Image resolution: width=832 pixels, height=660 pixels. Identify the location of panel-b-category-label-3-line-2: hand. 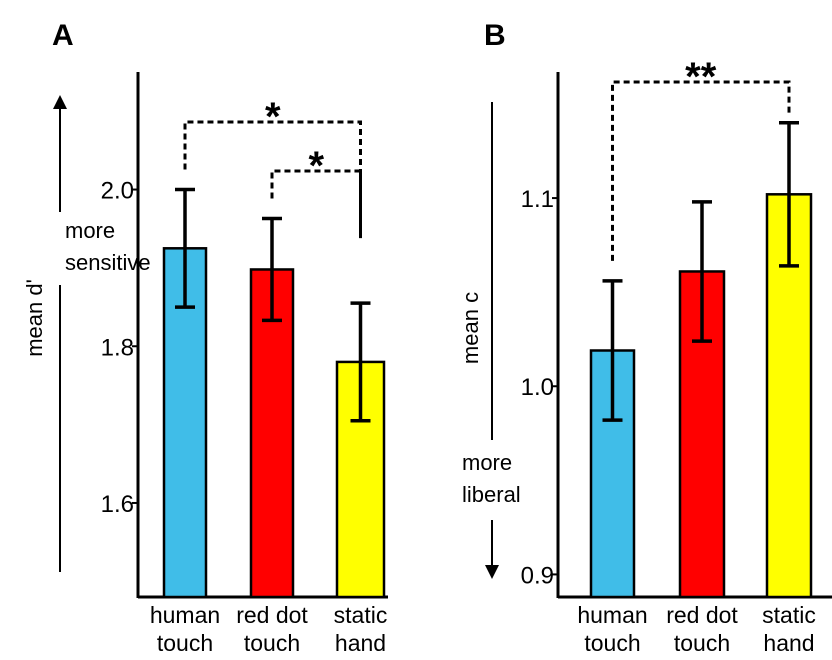
(788, 643).